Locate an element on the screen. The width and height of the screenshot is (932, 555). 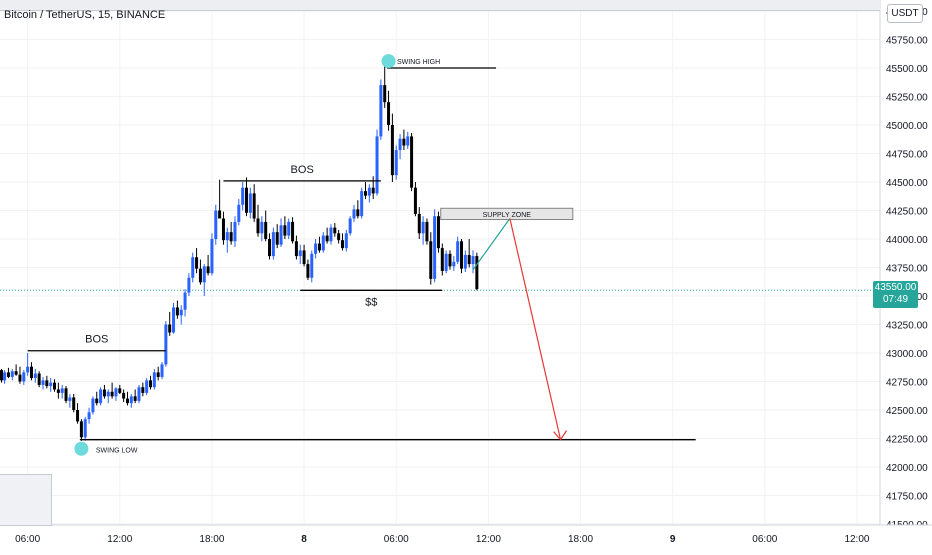
price-tick-label: 42750.00 is located at coordinates (907, 383).